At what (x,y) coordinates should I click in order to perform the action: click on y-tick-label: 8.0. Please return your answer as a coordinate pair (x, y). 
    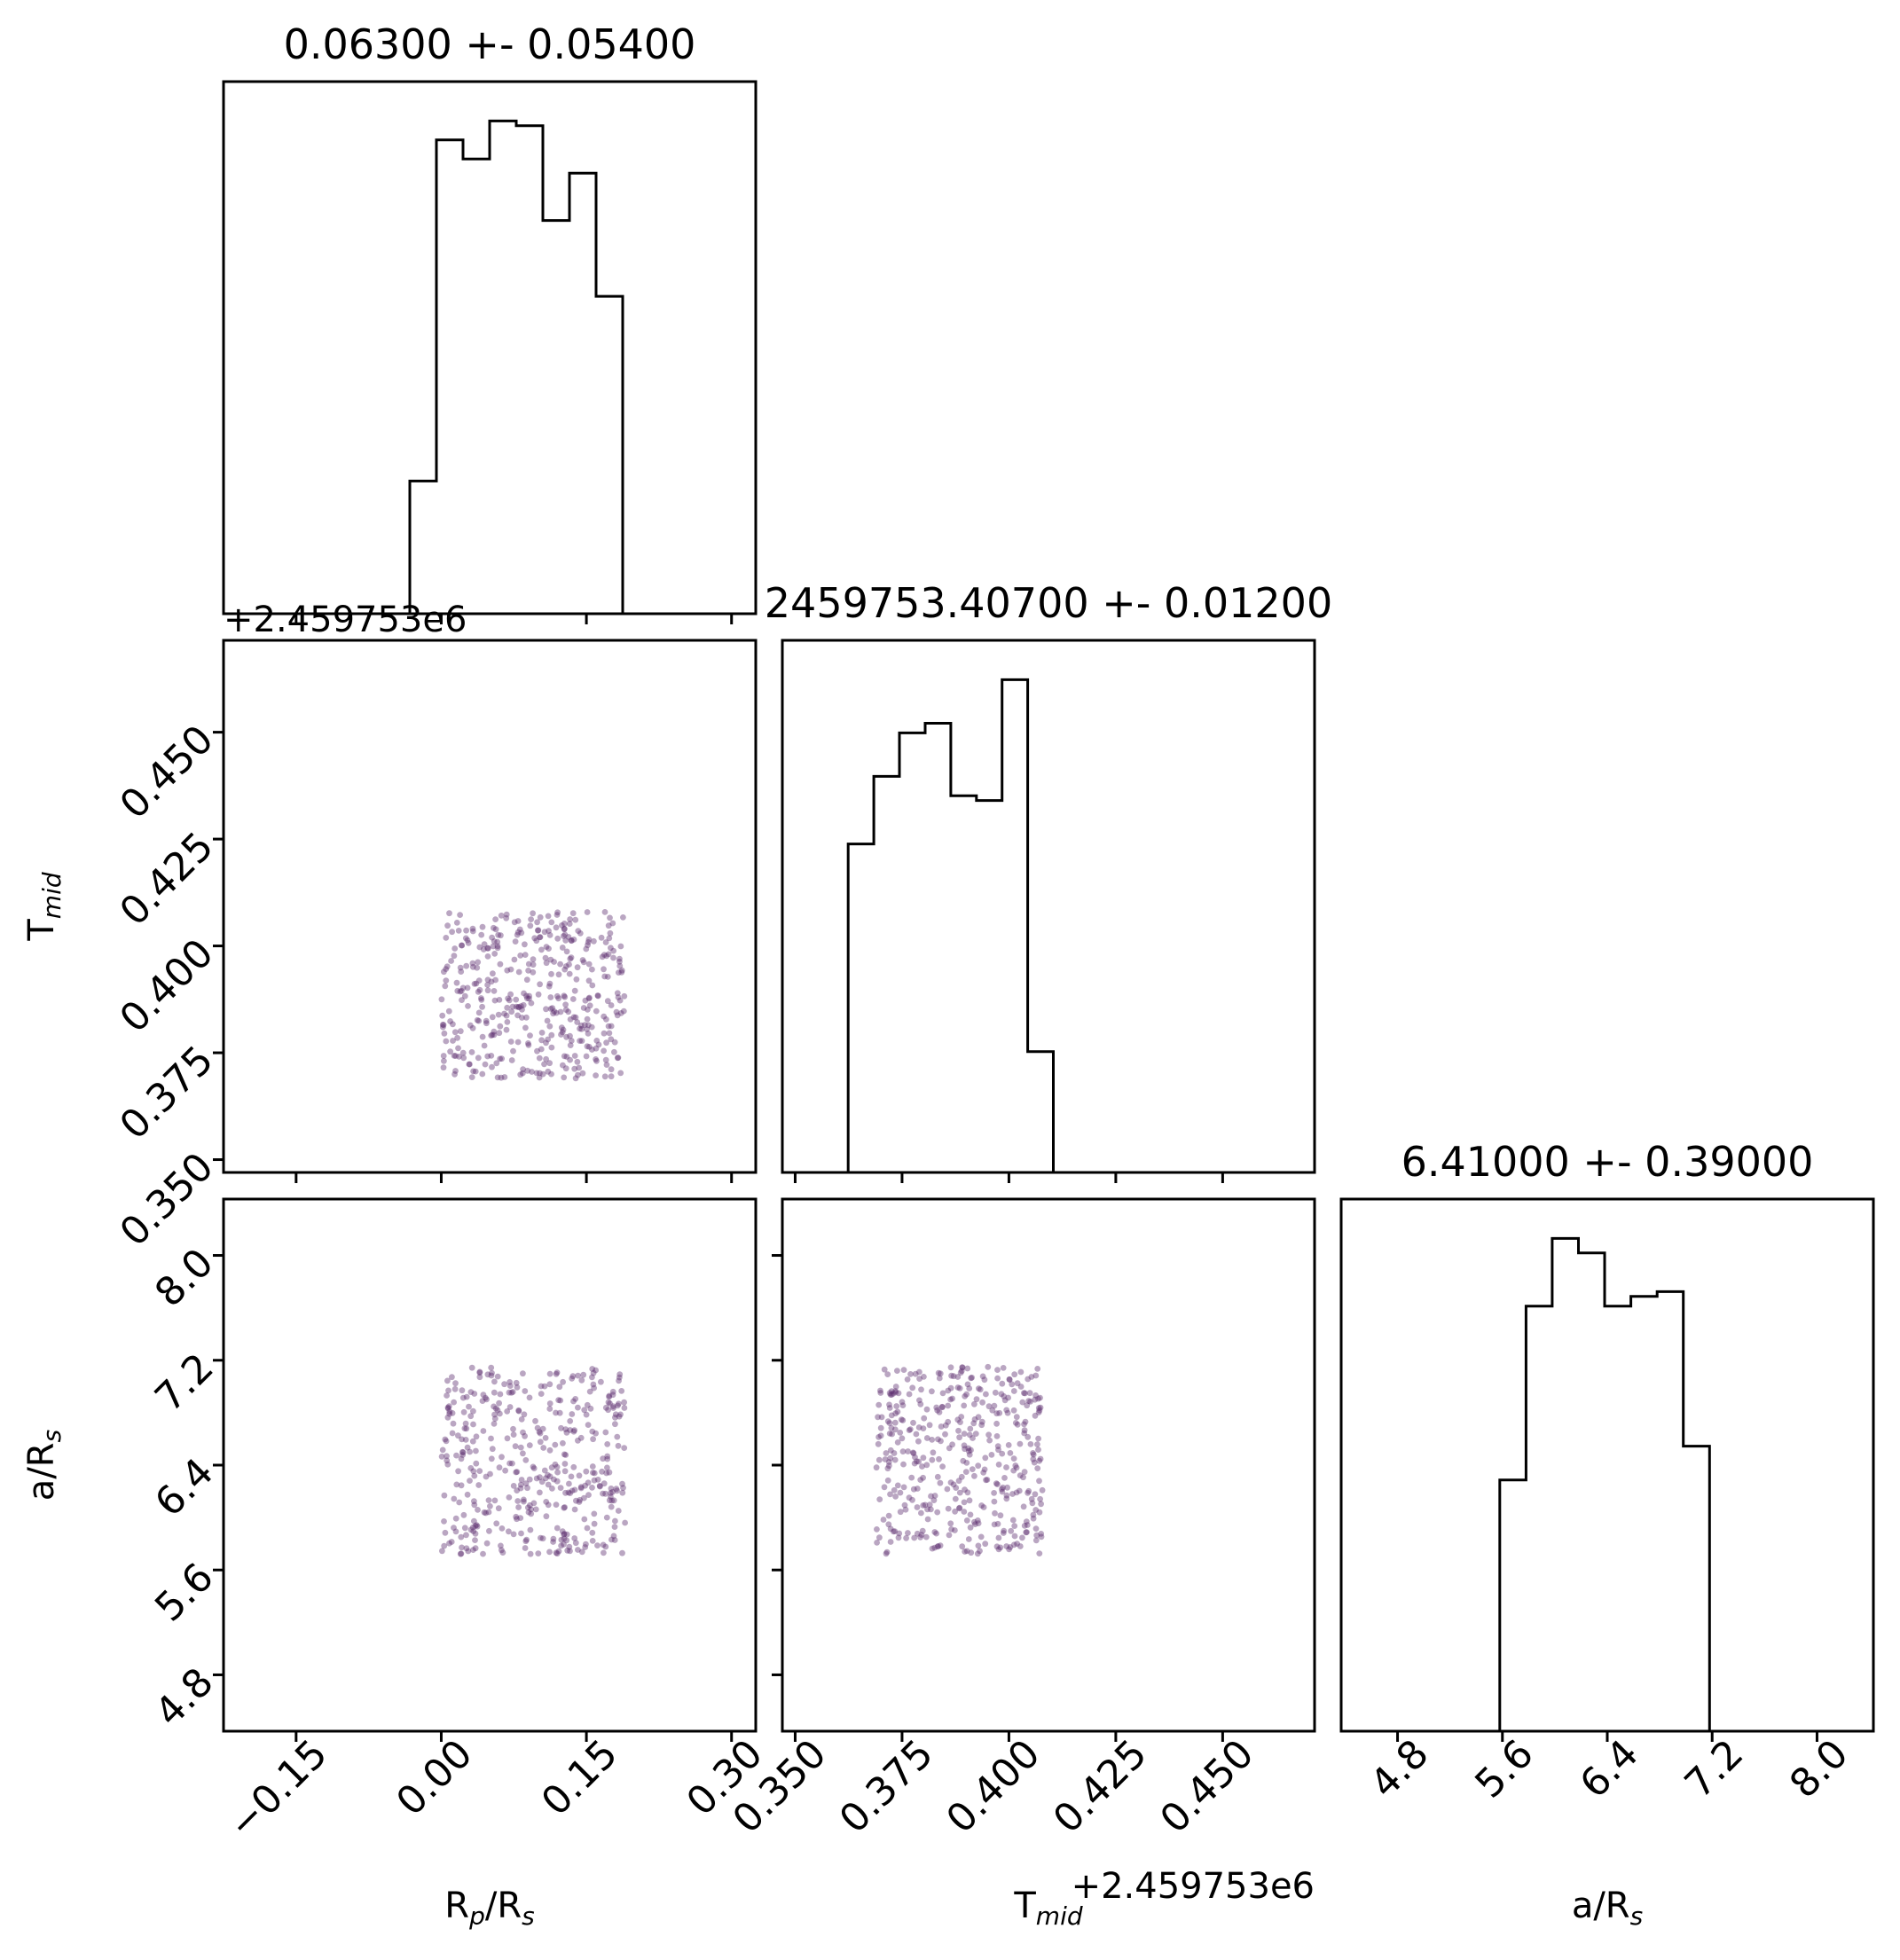
    Looking at the image, I should click on (184, 1278).